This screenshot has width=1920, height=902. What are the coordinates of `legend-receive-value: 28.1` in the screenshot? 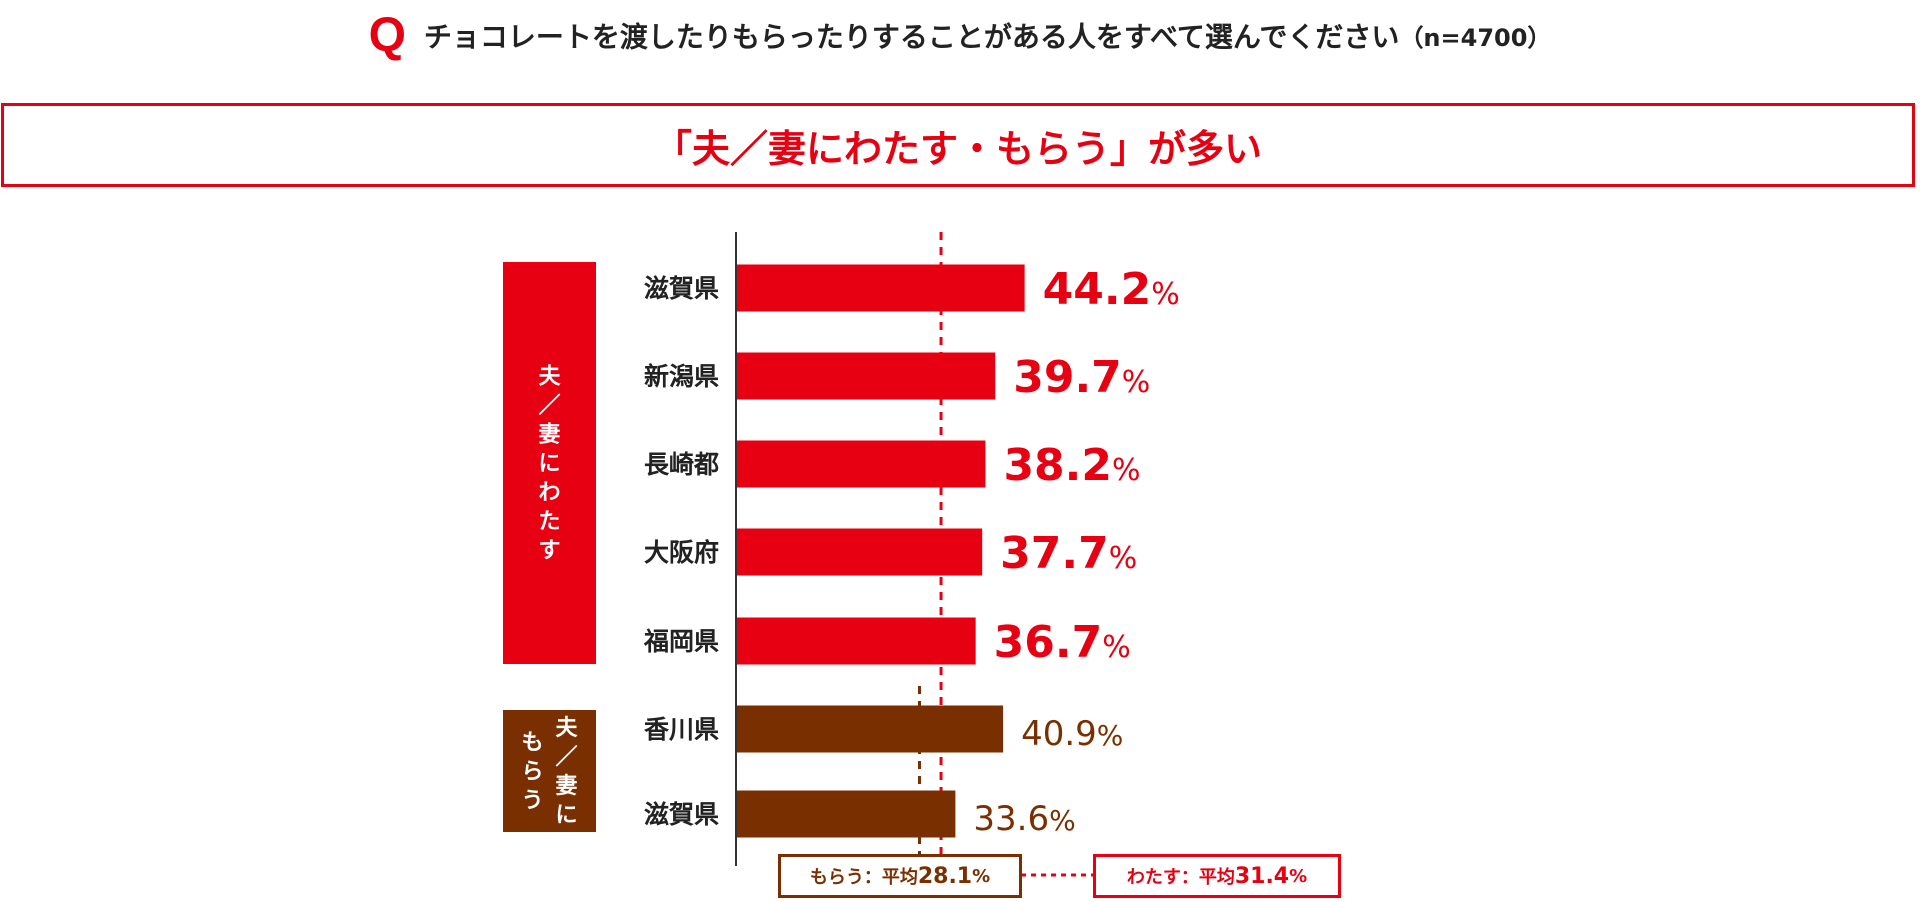 It's located at (945, 876).